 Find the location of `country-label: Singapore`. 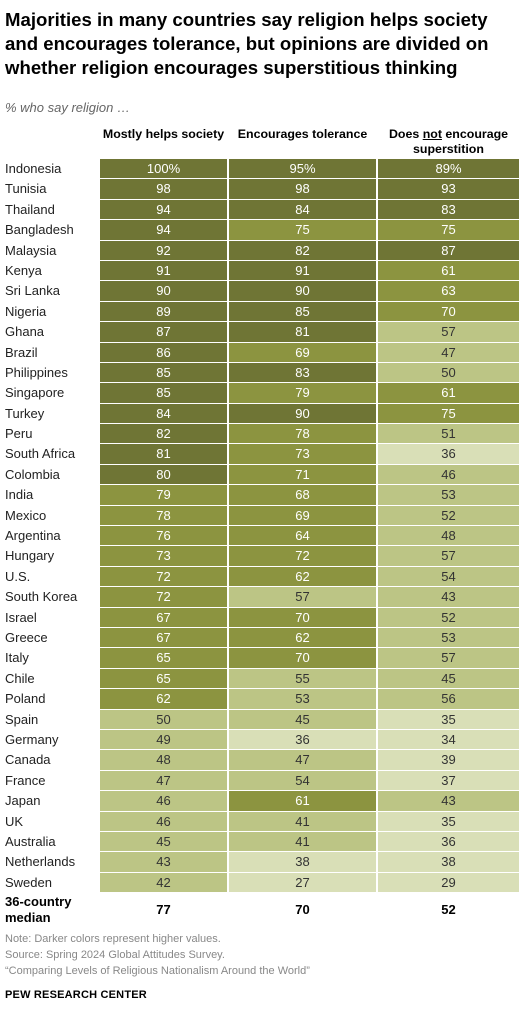

country-label: Singapore is located at coordinates (35, 393).